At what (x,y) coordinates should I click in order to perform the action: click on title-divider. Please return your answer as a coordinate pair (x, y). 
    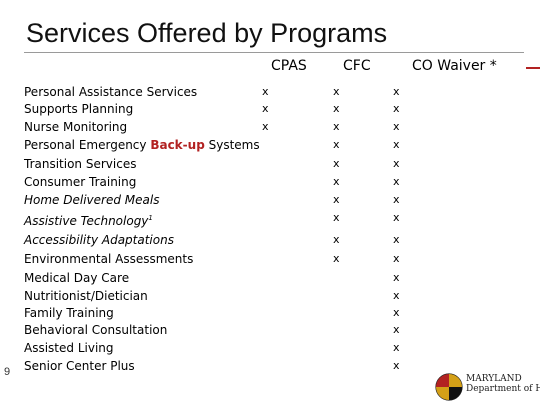
    Looking at the image, I should click on (274, 52).